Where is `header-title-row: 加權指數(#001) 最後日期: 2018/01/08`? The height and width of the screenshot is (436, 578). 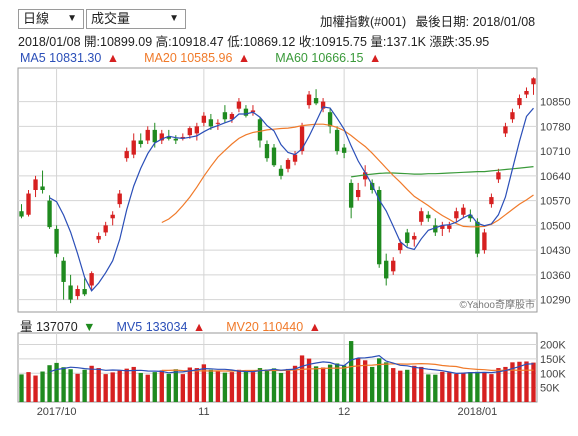
header-title-row: 加權指數(#001) 最後日期: 2018/01/08 is located at coordinates (427, 20).